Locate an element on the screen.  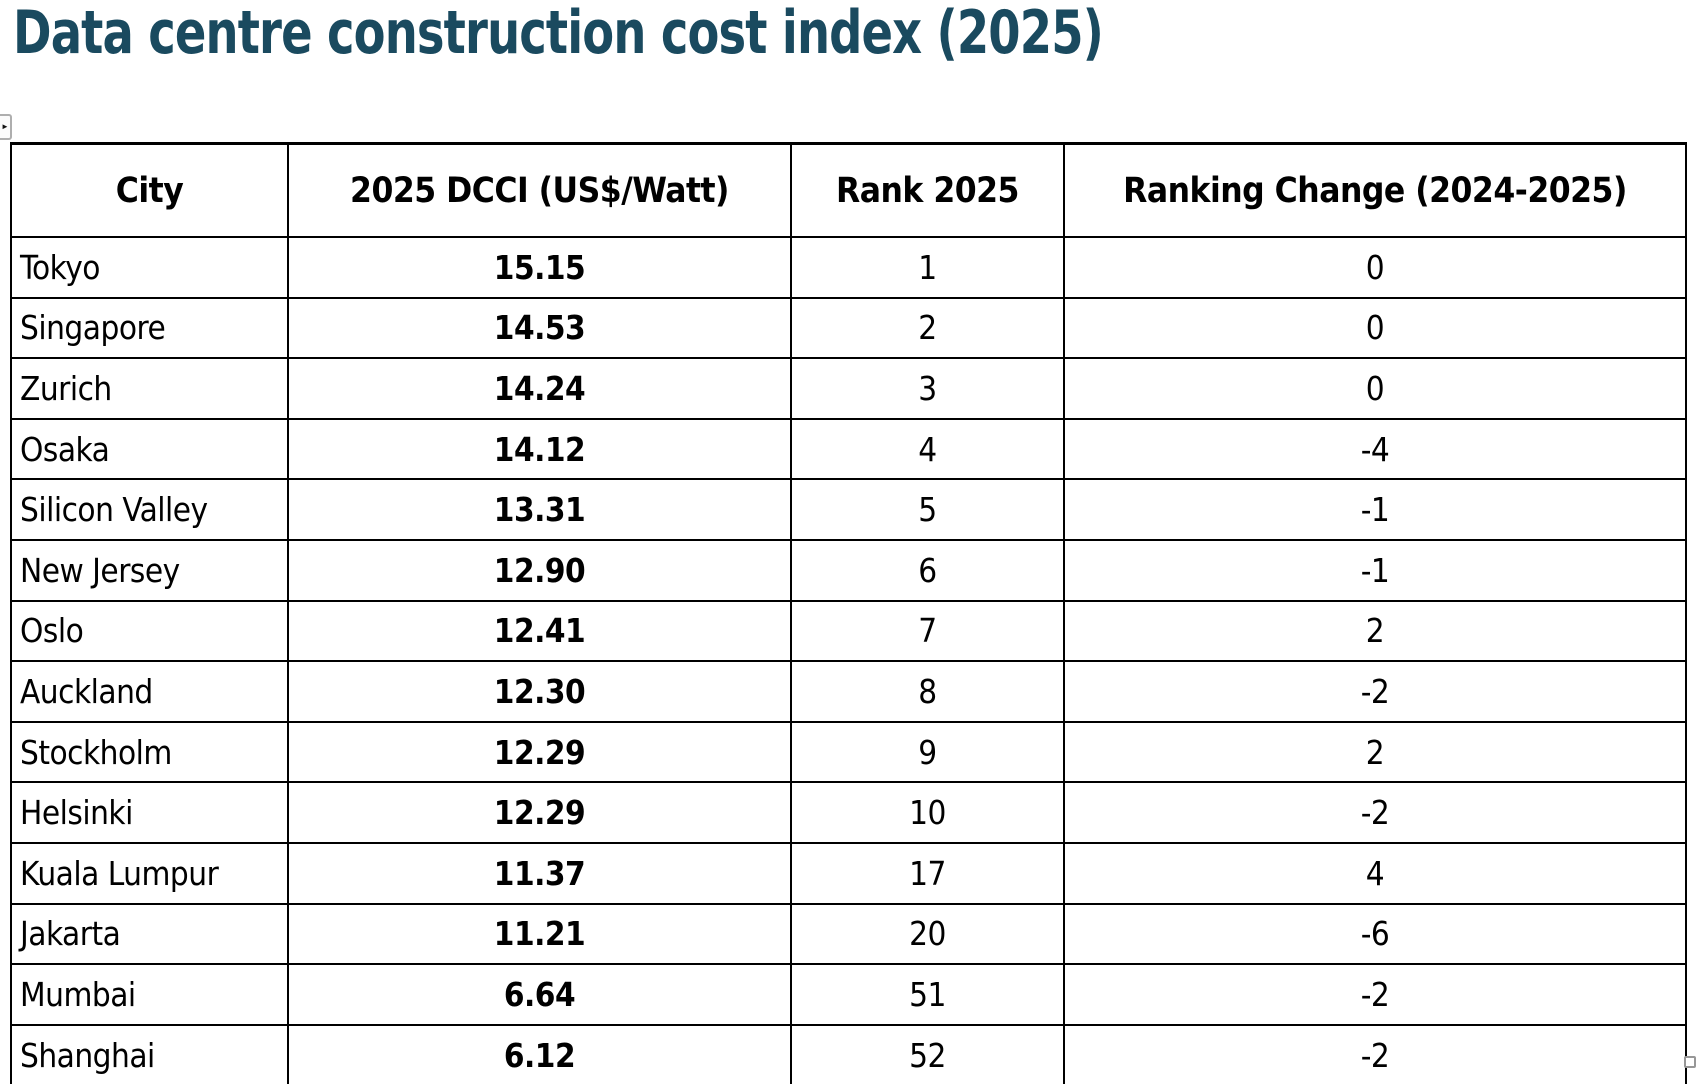
cell-rank: 4 is located at coordinates (927, 449).